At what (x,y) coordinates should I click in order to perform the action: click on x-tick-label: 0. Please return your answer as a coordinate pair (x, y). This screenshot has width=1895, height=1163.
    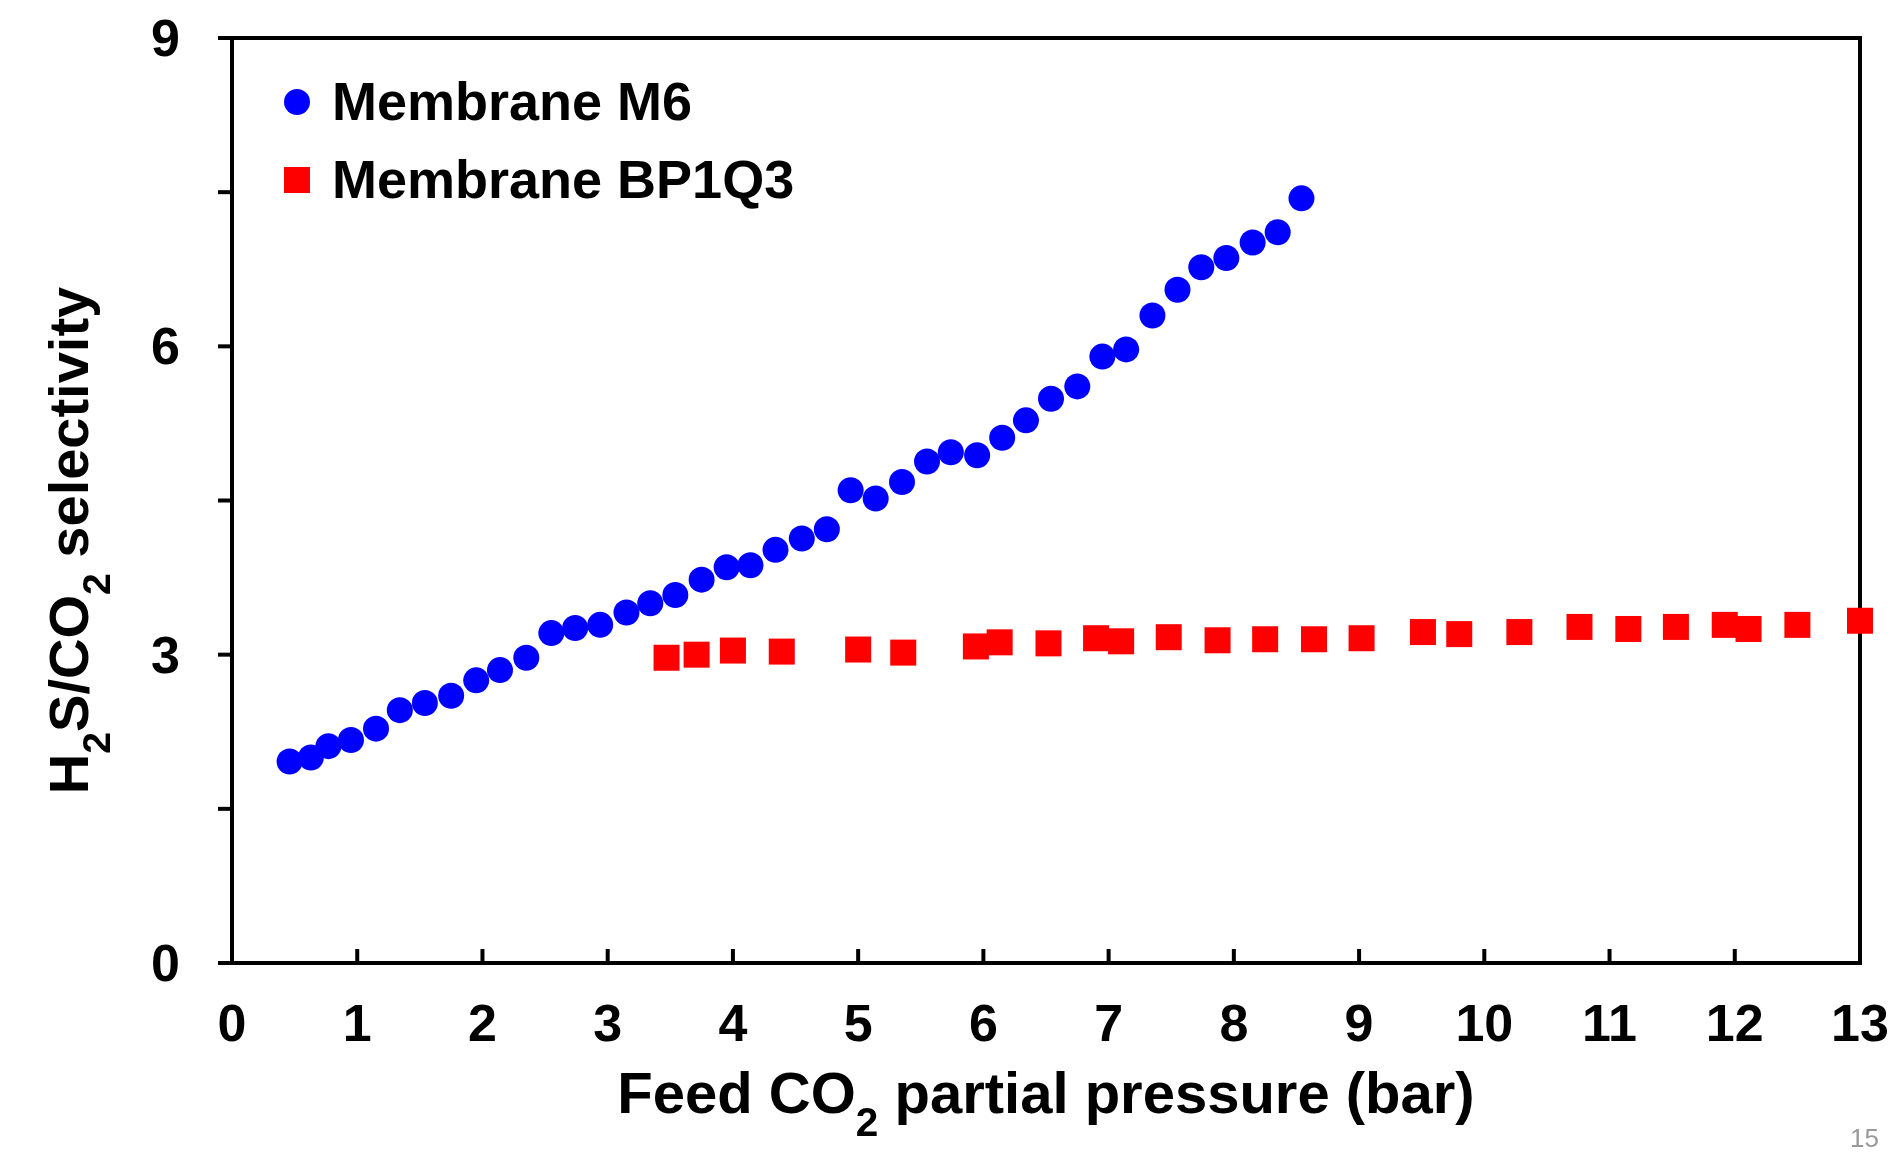
    Looking at the image, I should click on (232, 1023).